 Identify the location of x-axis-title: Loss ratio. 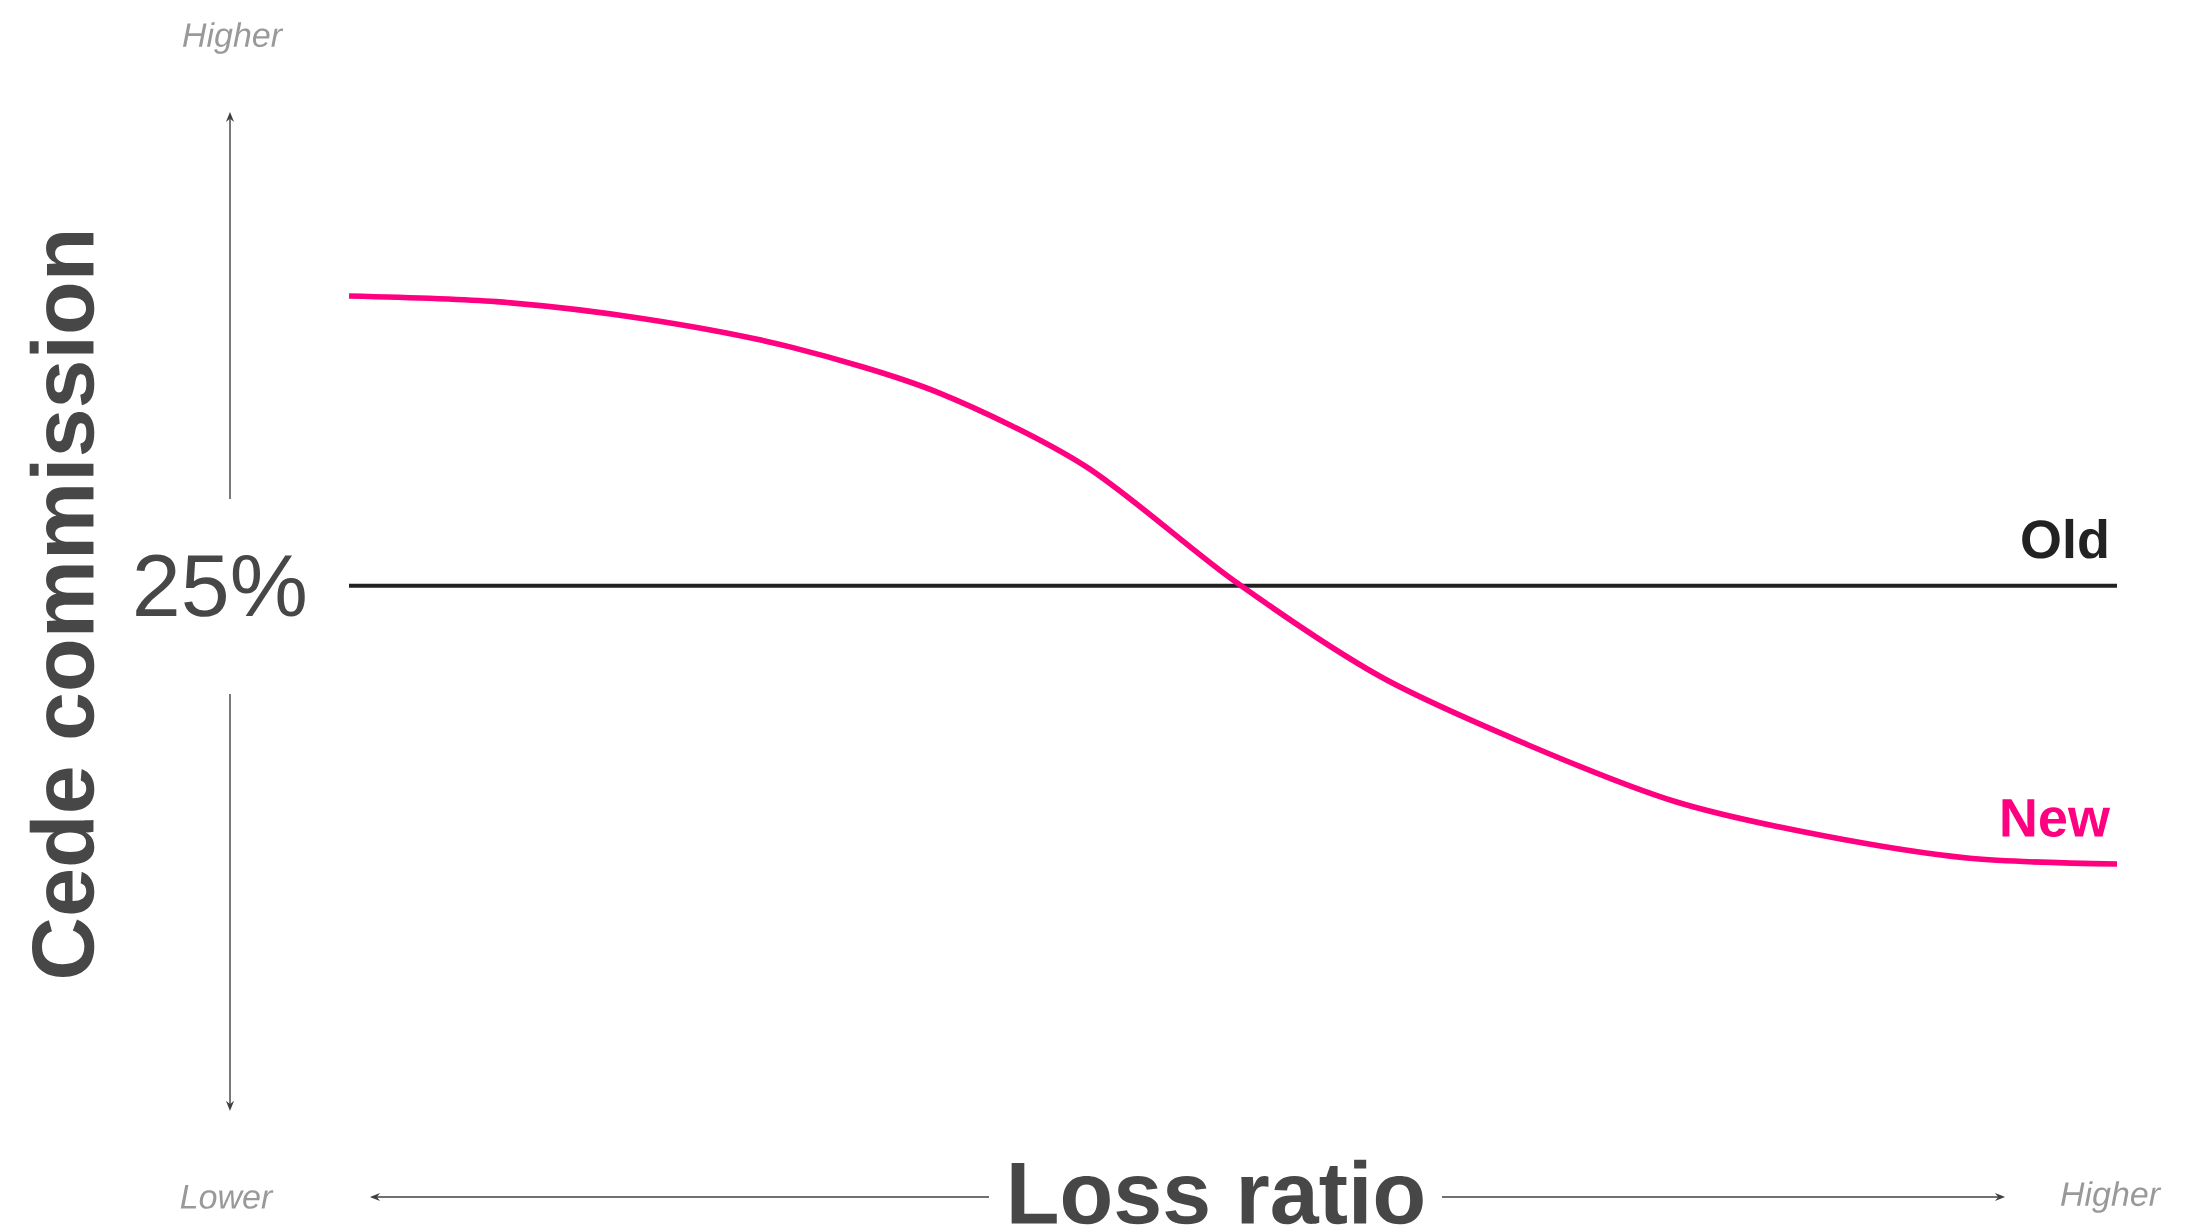
(1217, 1192).